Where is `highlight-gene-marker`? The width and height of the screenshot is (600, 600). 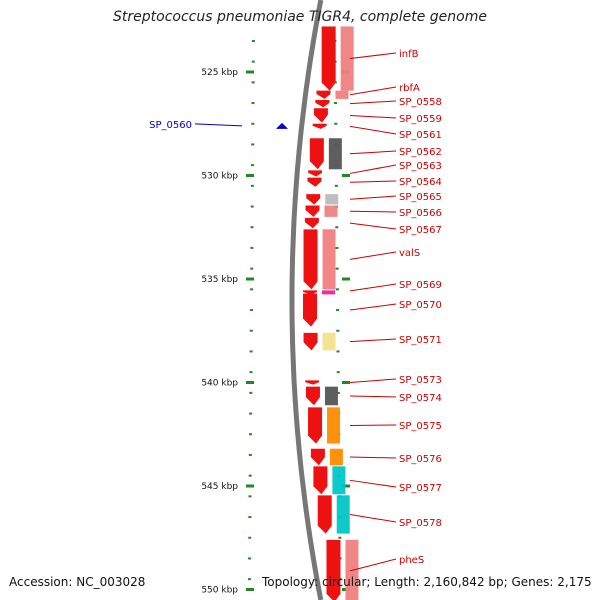 highlight-gene-marker is located at coordinates (282, 125).